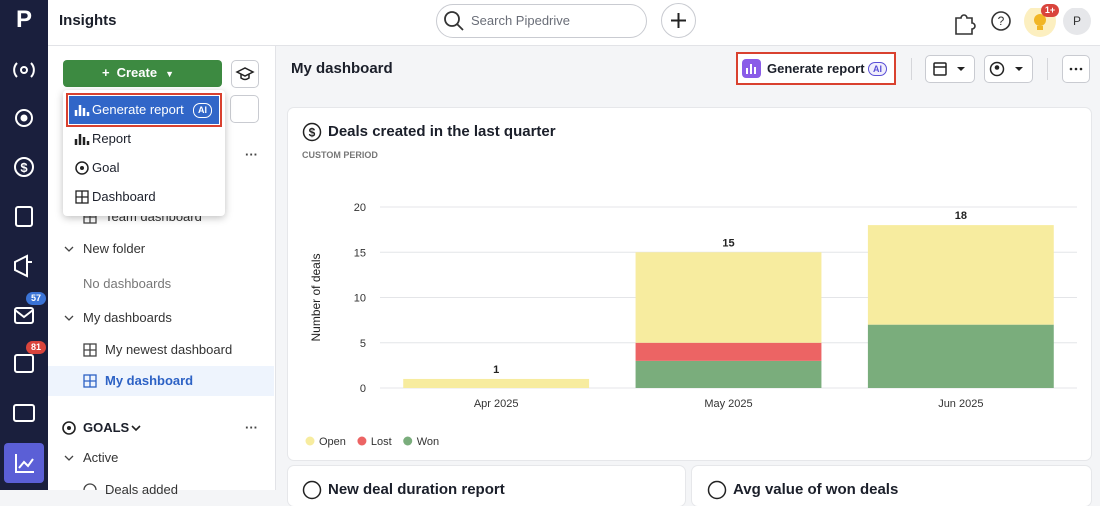 This screenshot has height=506, width=1100. Describe the element at coordinates (360, 253) in the screenshot. I see `y-tick-label: 15` at that location.